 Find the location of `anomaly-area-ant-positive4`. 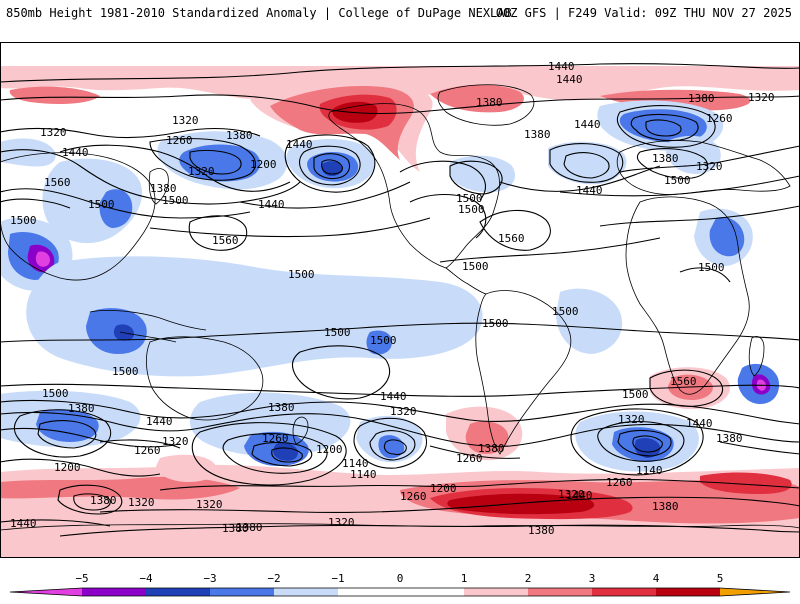

anomaly-area-ant-positive4 is located at coordinates (521, 504).